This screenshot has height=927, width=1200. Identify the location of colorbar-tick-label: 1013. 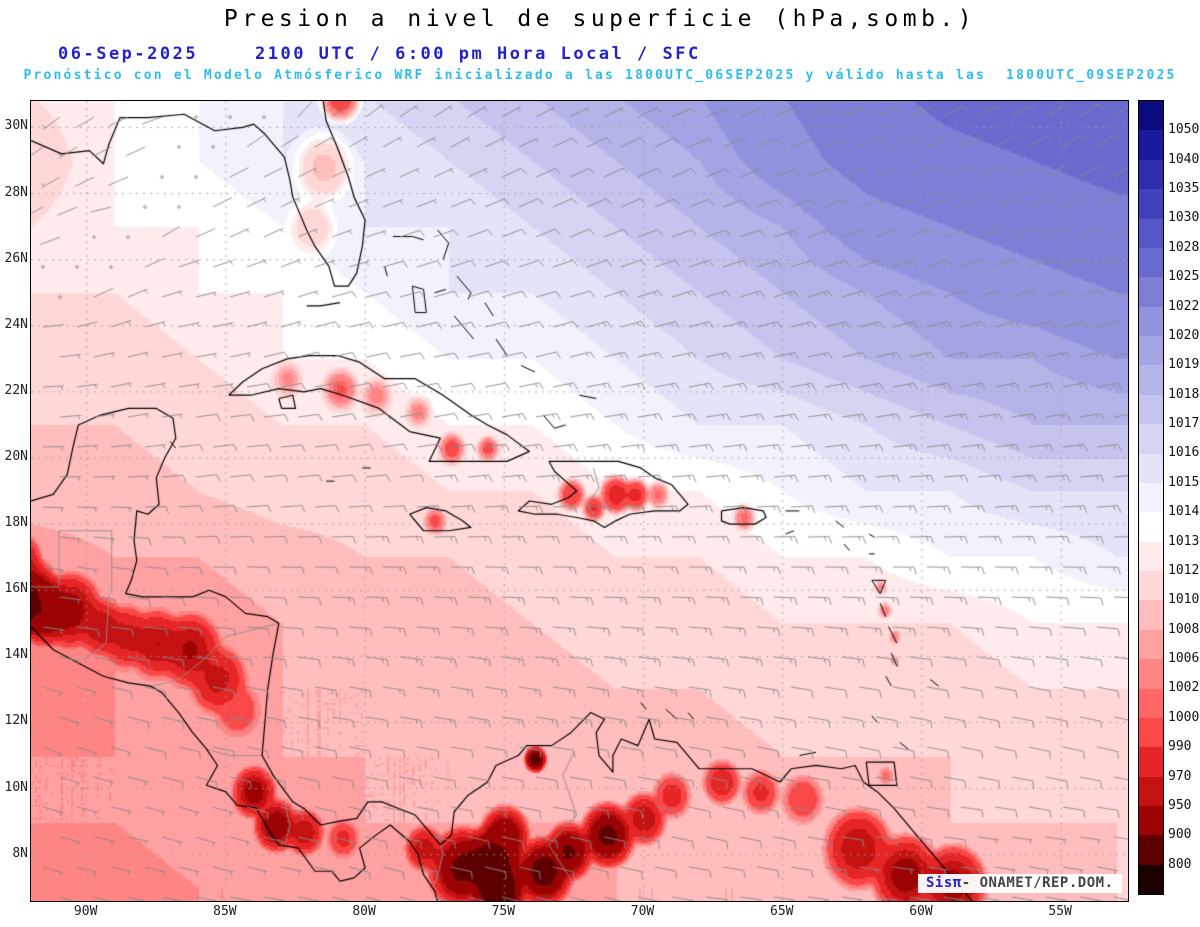
(1184, 541).